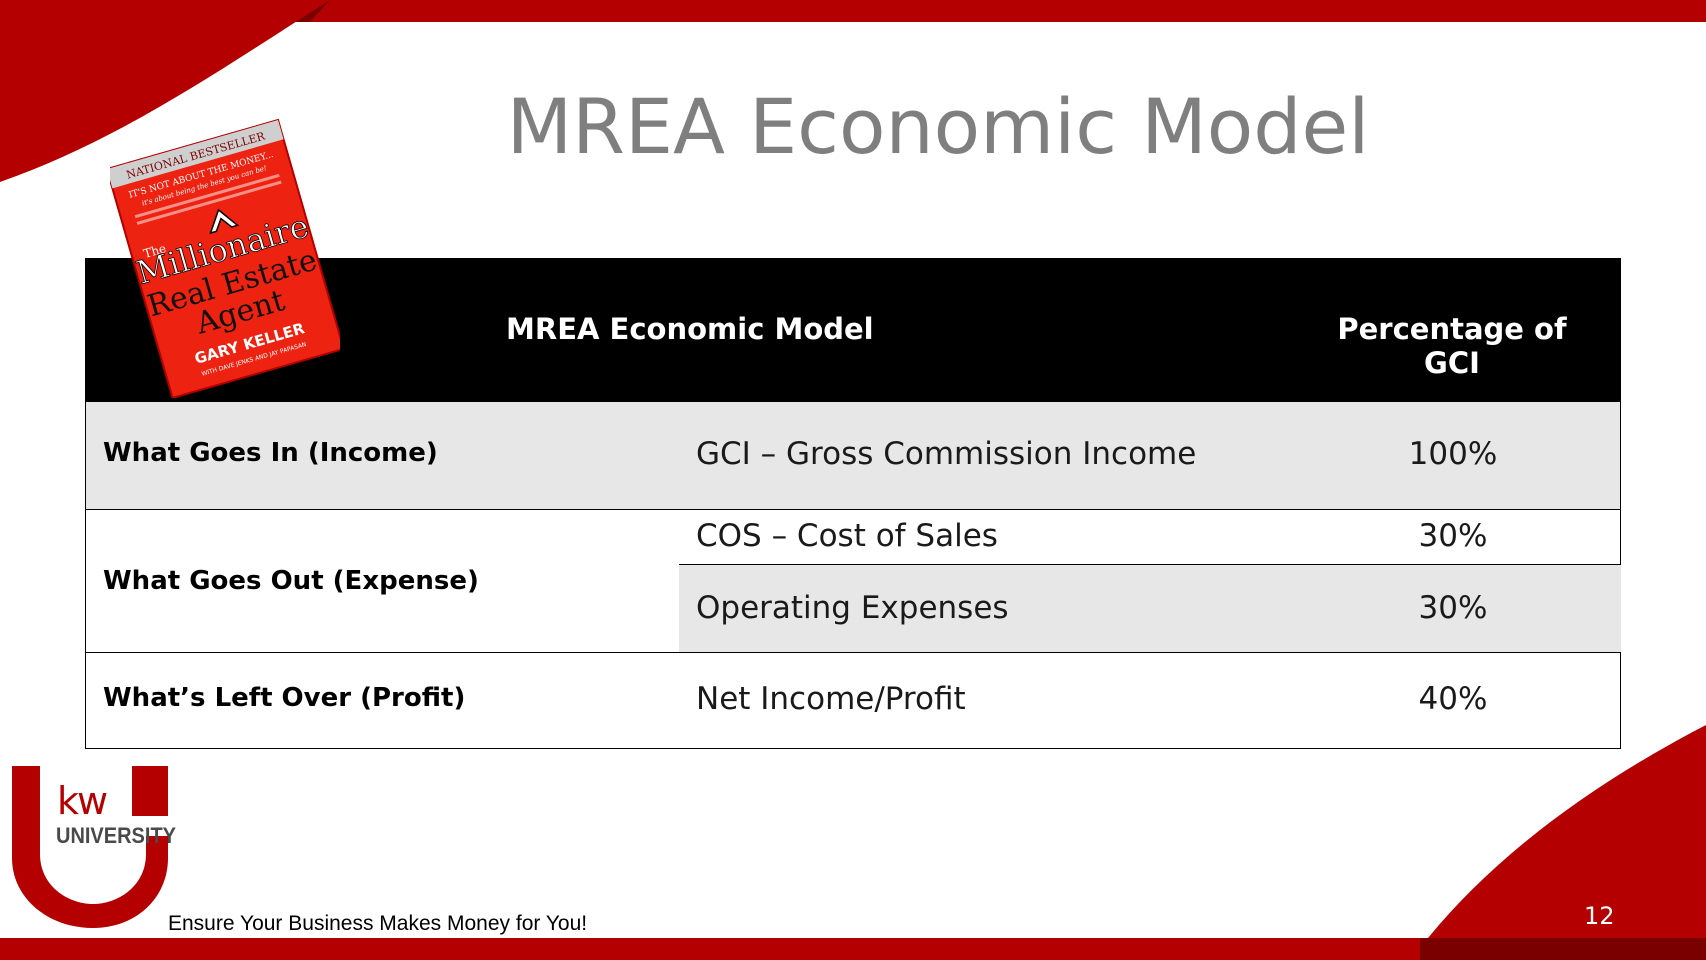 The image size is (1706, 960). I want to click on row-label: What’s Left Over (Profit), so click(284, 698).